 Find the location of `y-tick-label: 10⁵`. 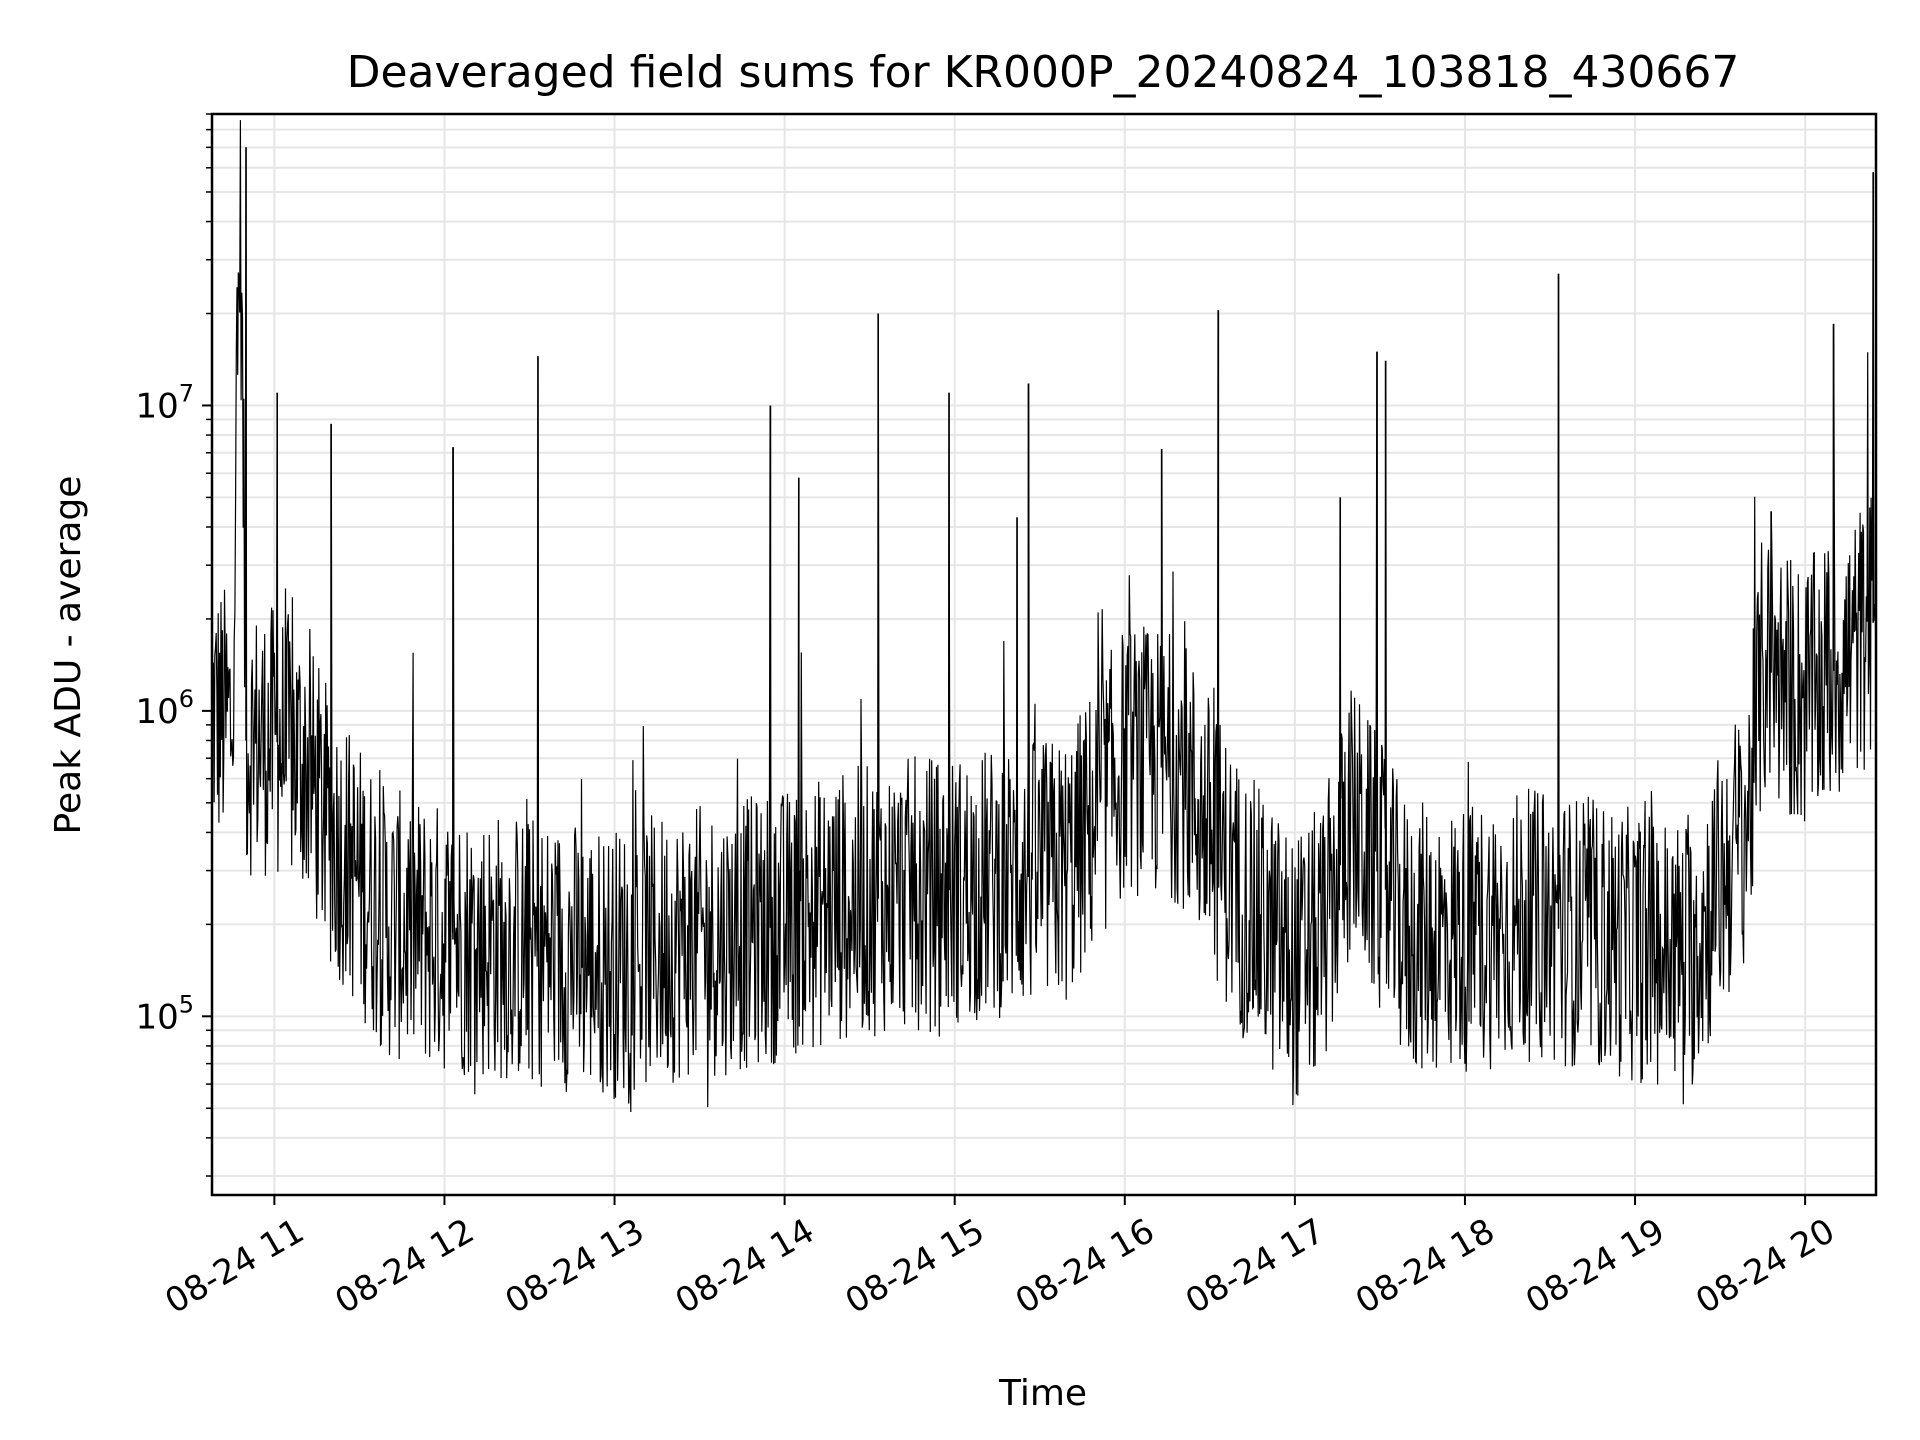

y-tick-label: 10⁵ is located at coordinates (164, 1013).